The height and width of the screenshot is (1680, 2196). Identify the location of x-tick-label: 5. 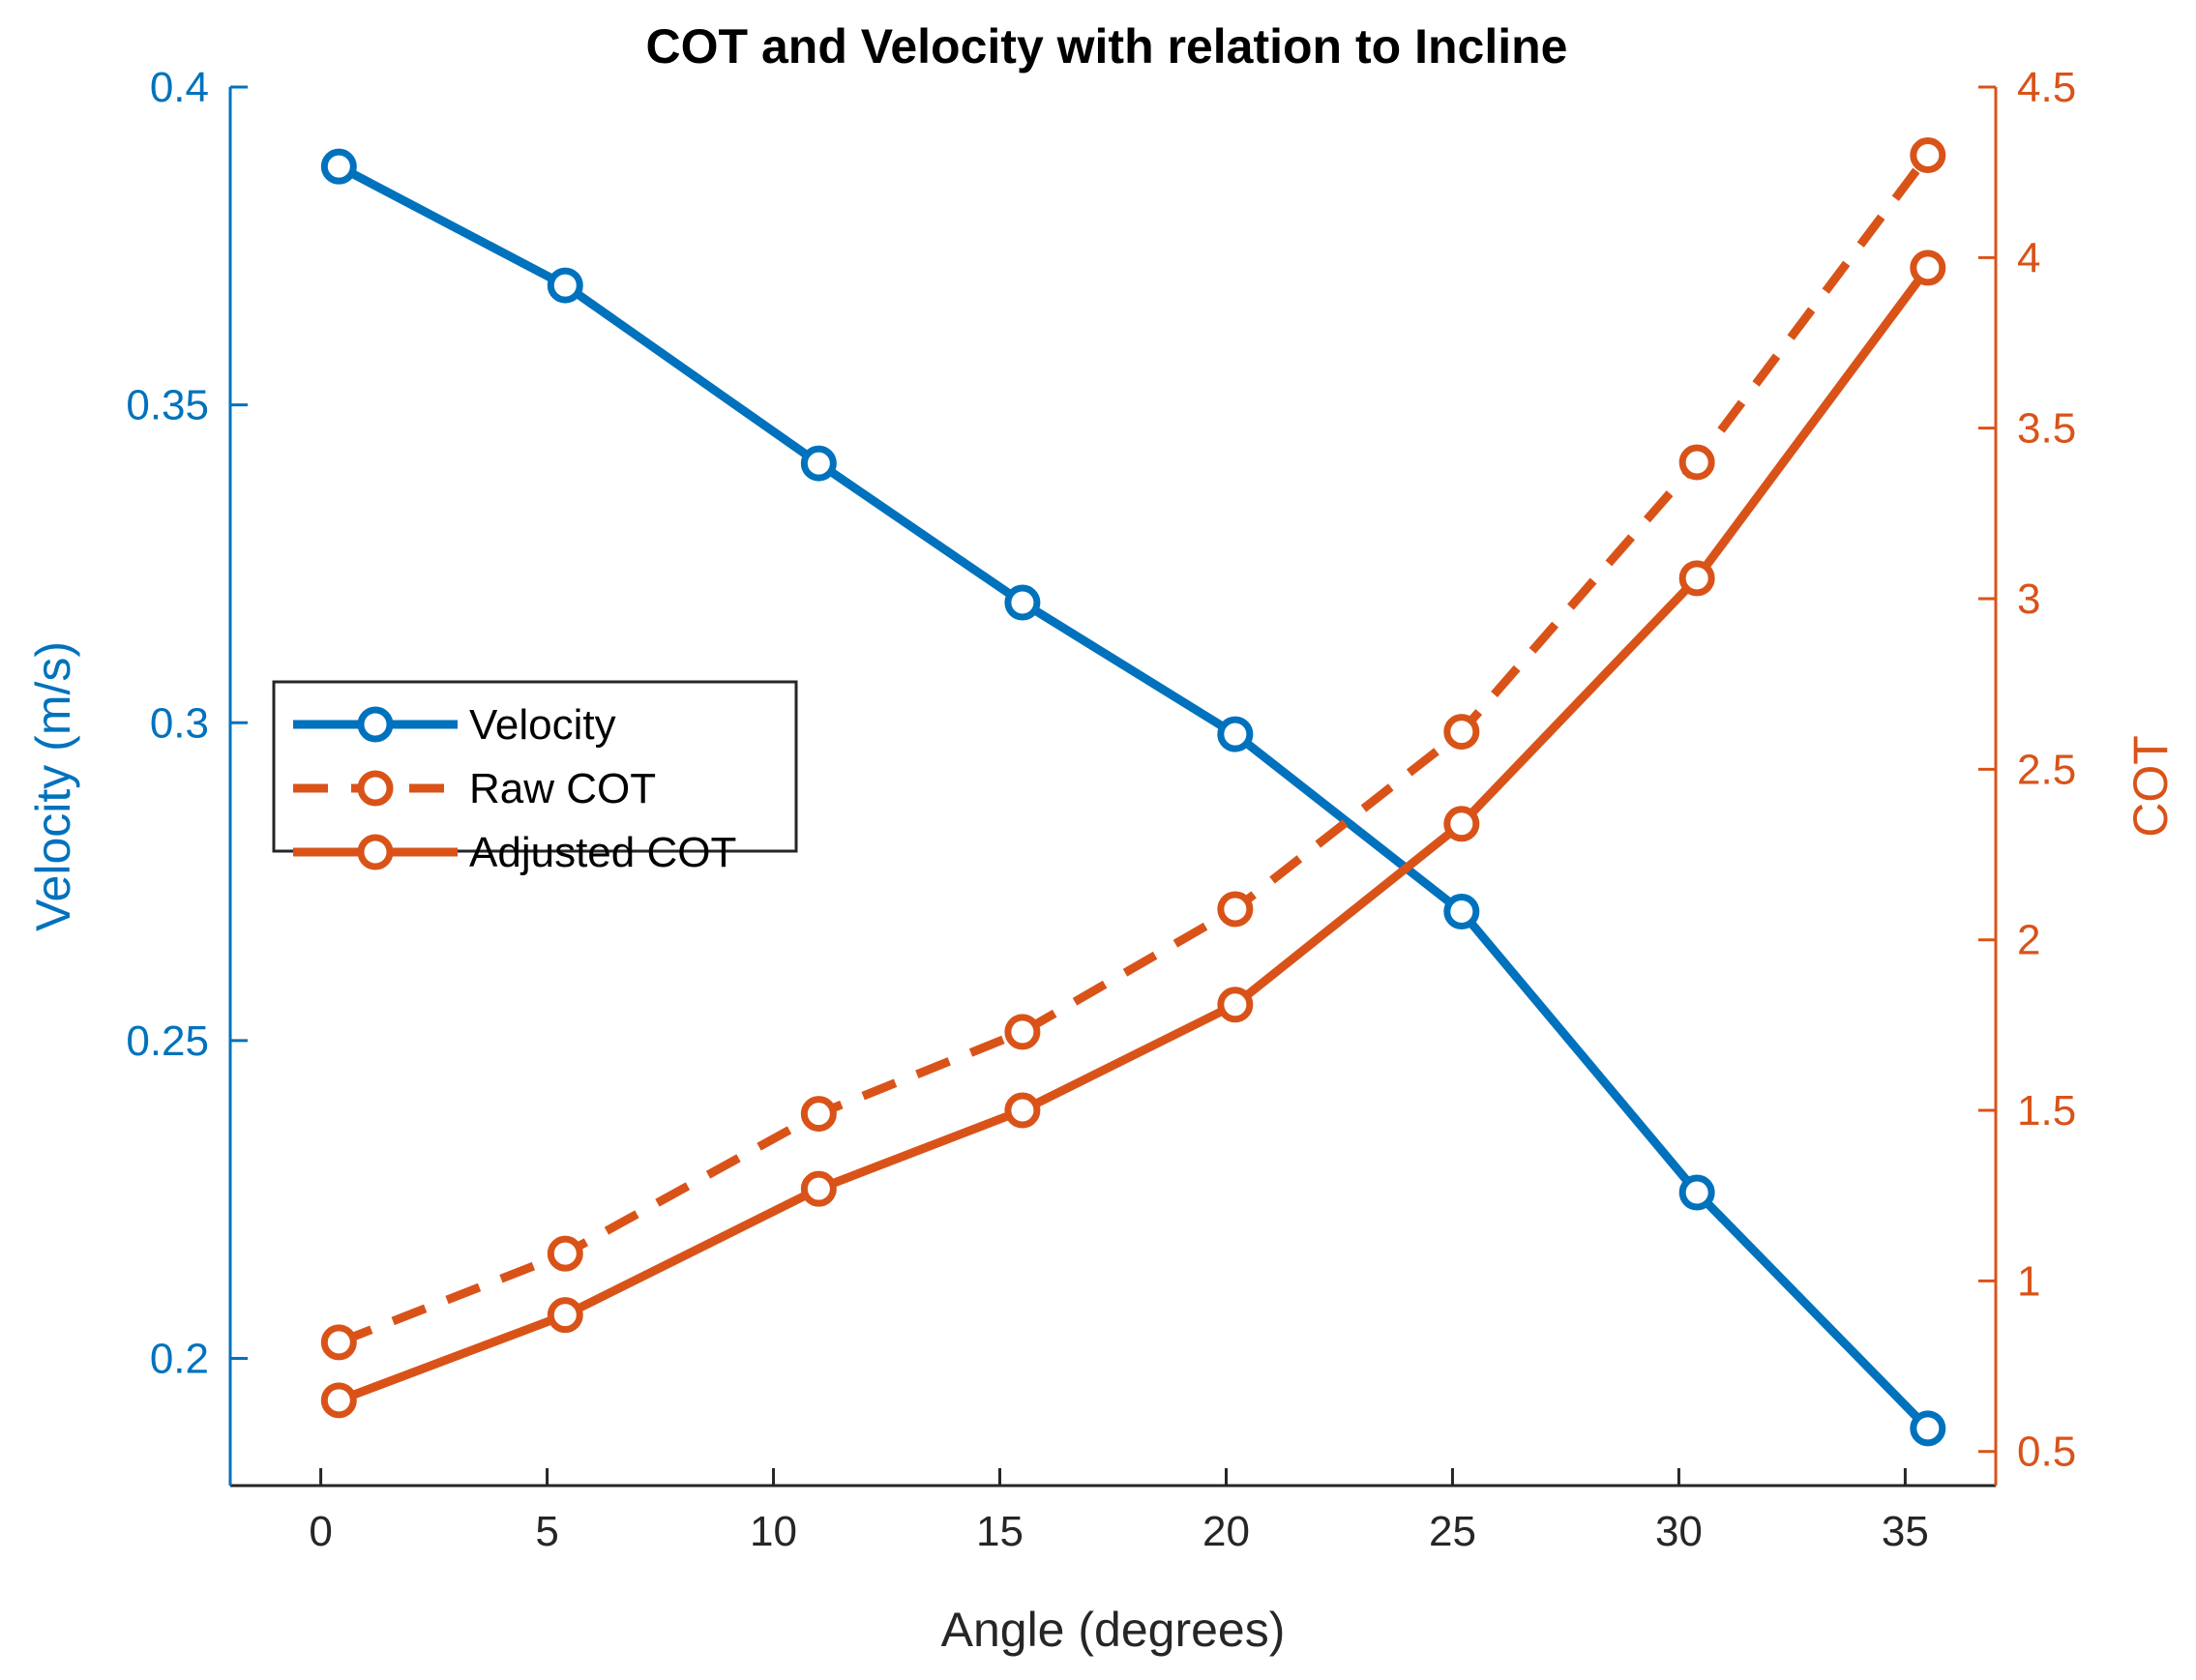
(546, 1532).